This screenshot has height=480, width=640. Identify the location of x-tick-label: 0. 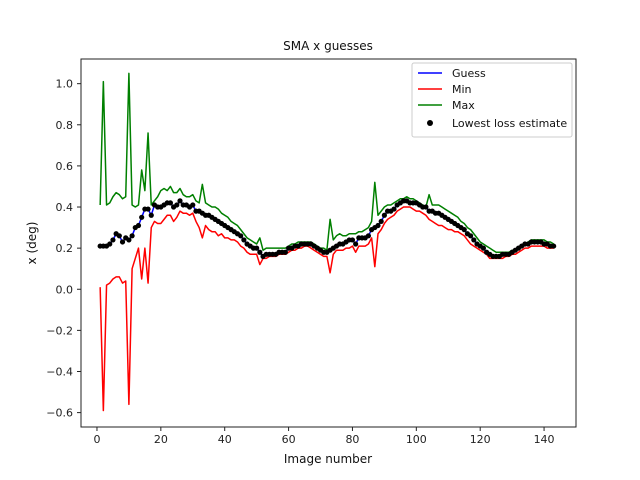
(96, 439).